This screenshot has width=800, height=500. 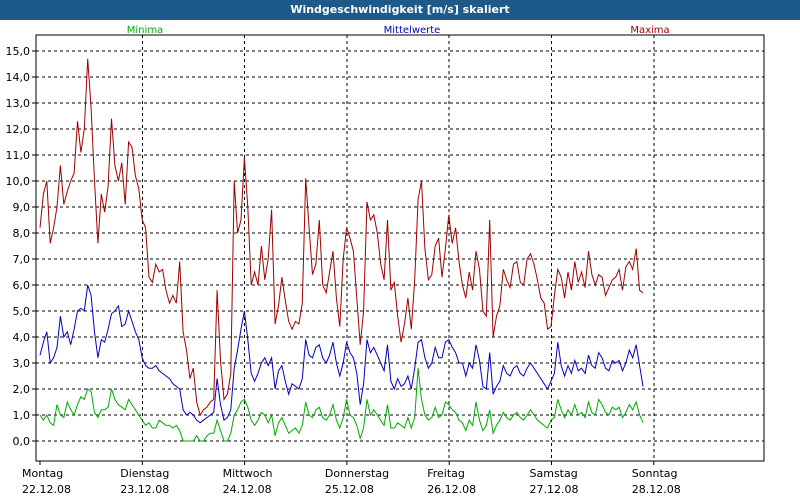 I want to click on y-tick-label: 11,0, so click(x=18, y=155).